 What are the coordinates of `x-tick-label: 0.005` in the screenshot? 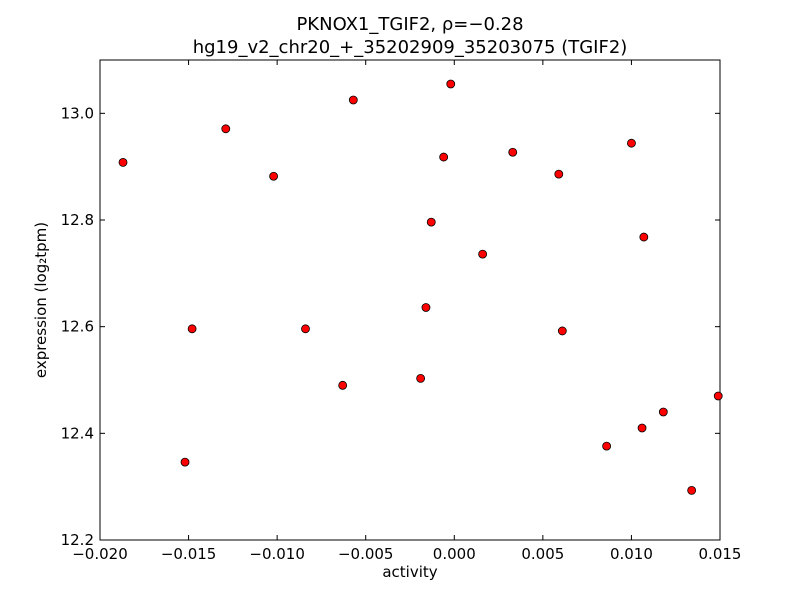 It's located at (542, 554).